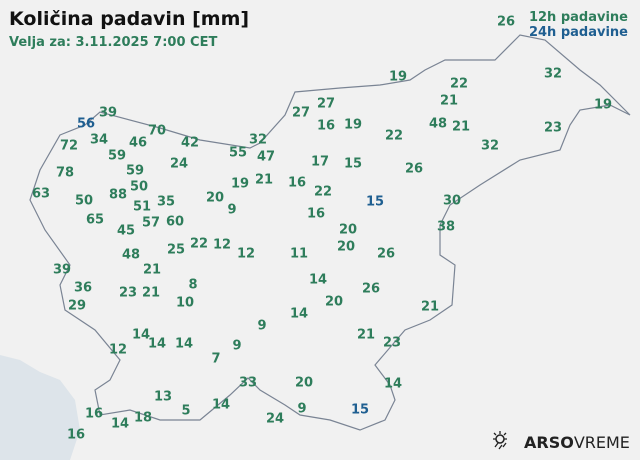  Describe the element at coordinates (166, 202) in the screenshot. I see `station-value: 35` at that location.